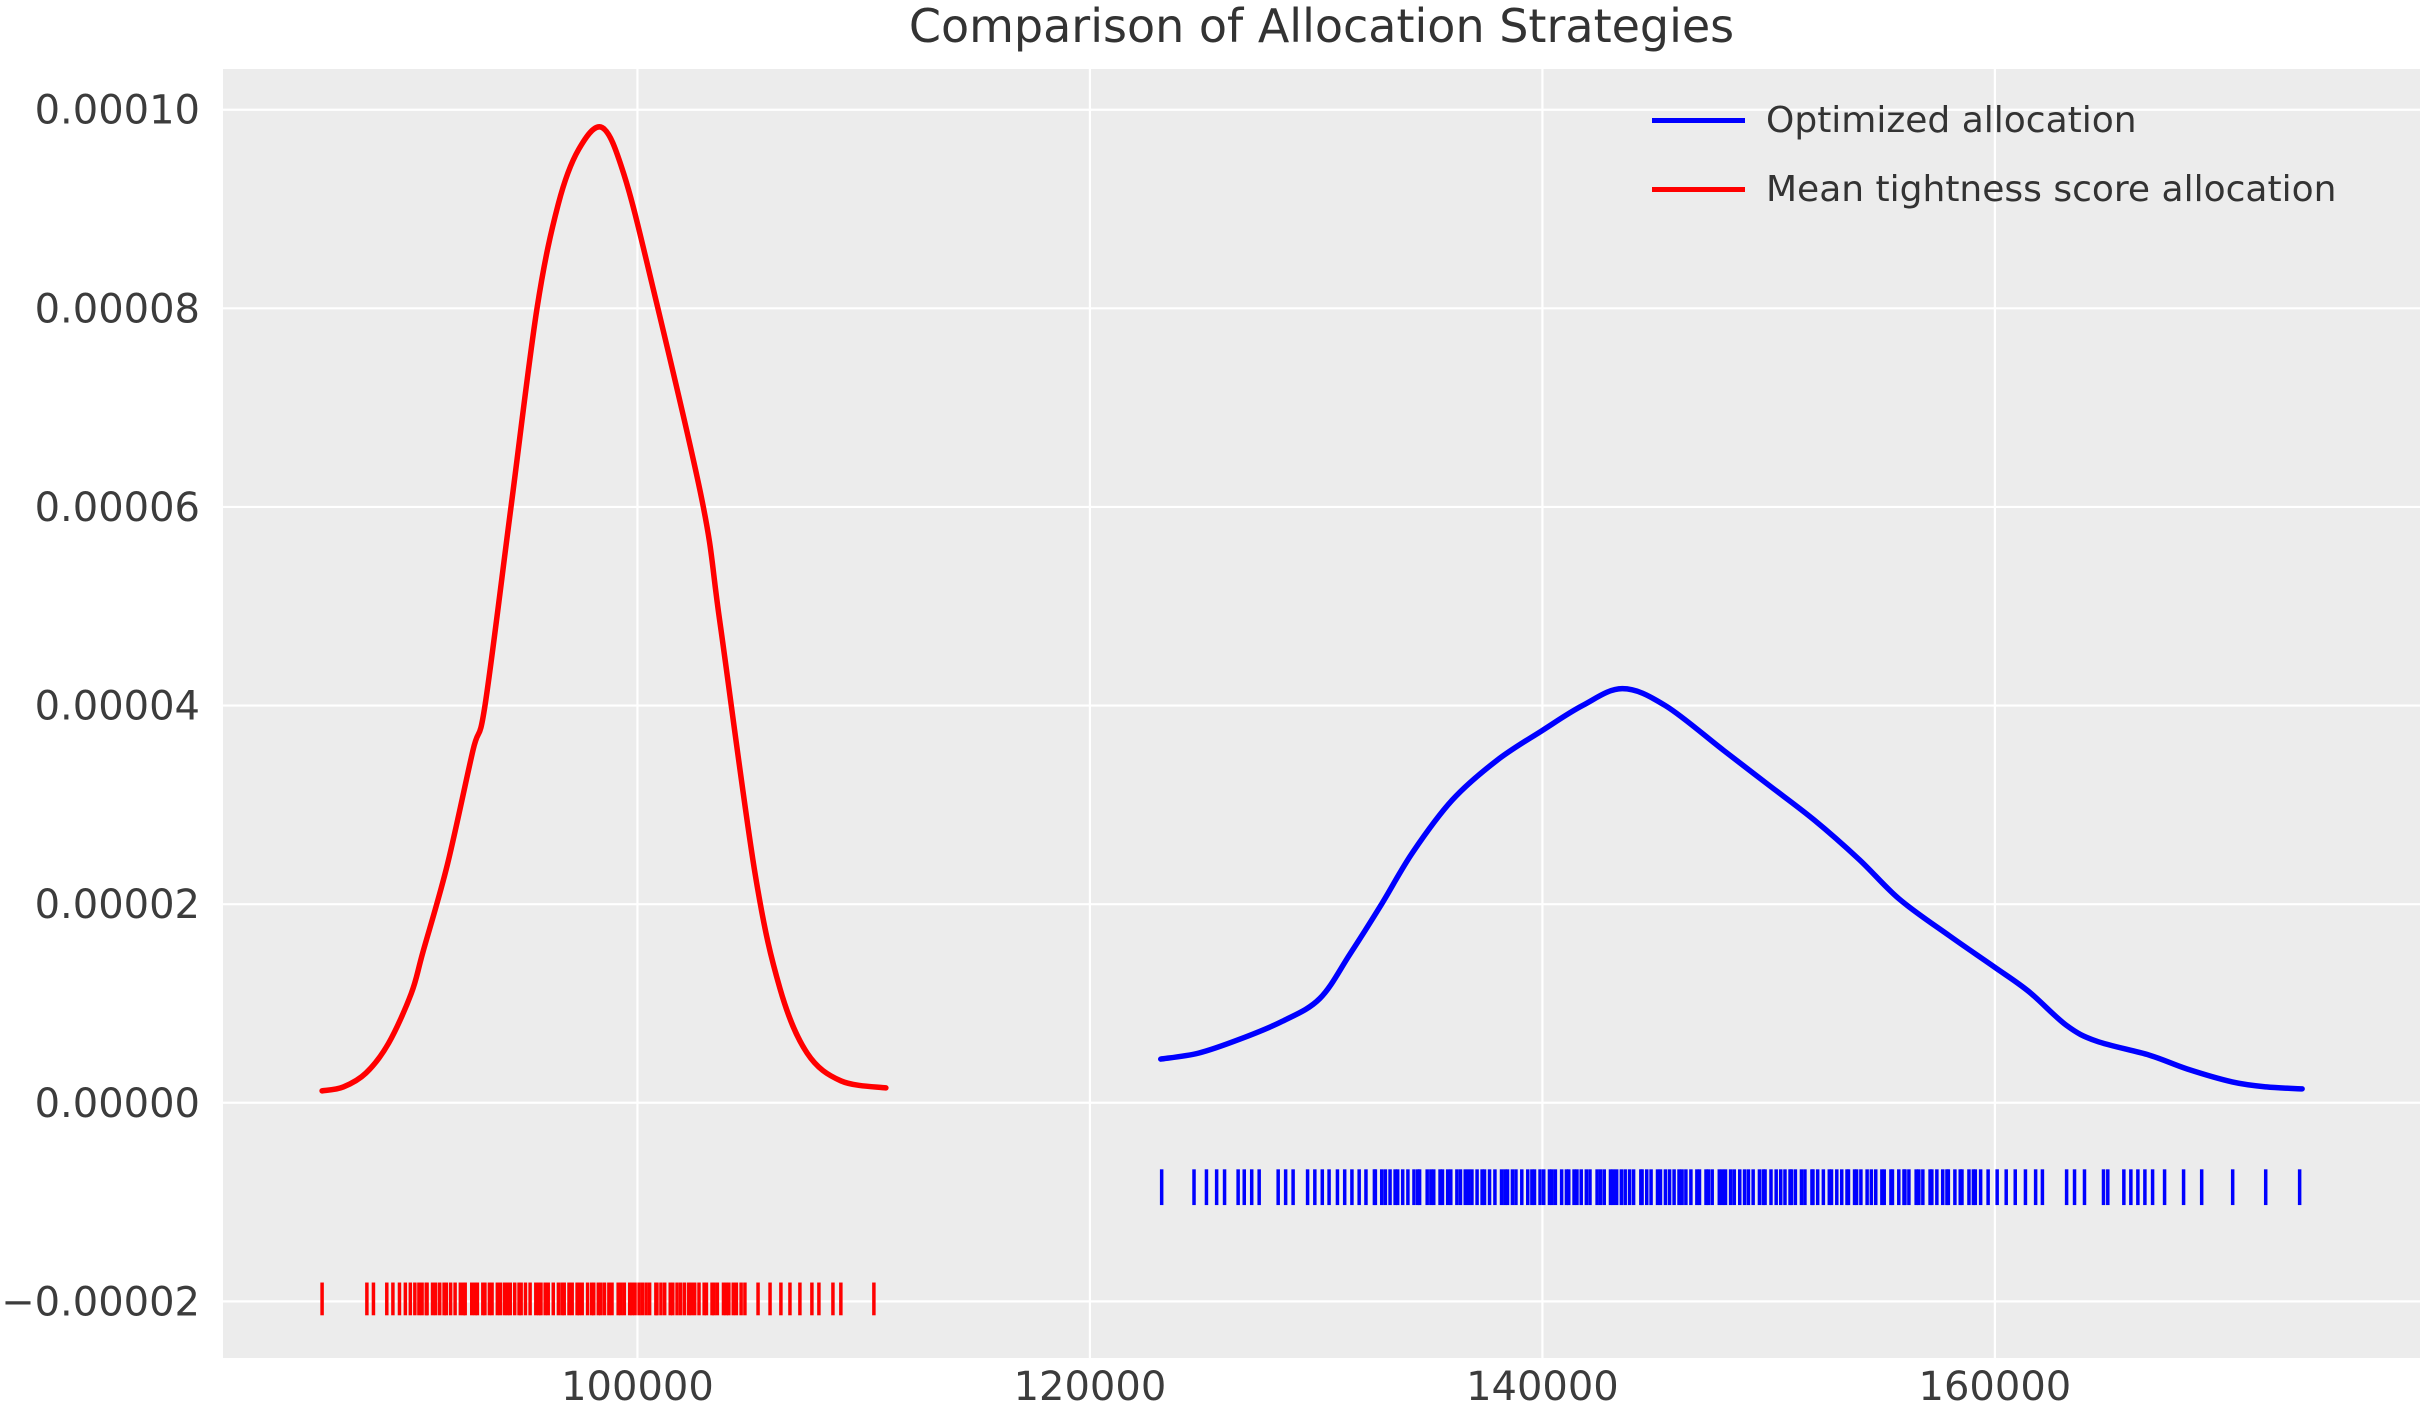 This screenshot has width=2423, height=1423. I want to click on legend-entry-mean-tightness: Mean tightness score allocation, so click(1994, 189).